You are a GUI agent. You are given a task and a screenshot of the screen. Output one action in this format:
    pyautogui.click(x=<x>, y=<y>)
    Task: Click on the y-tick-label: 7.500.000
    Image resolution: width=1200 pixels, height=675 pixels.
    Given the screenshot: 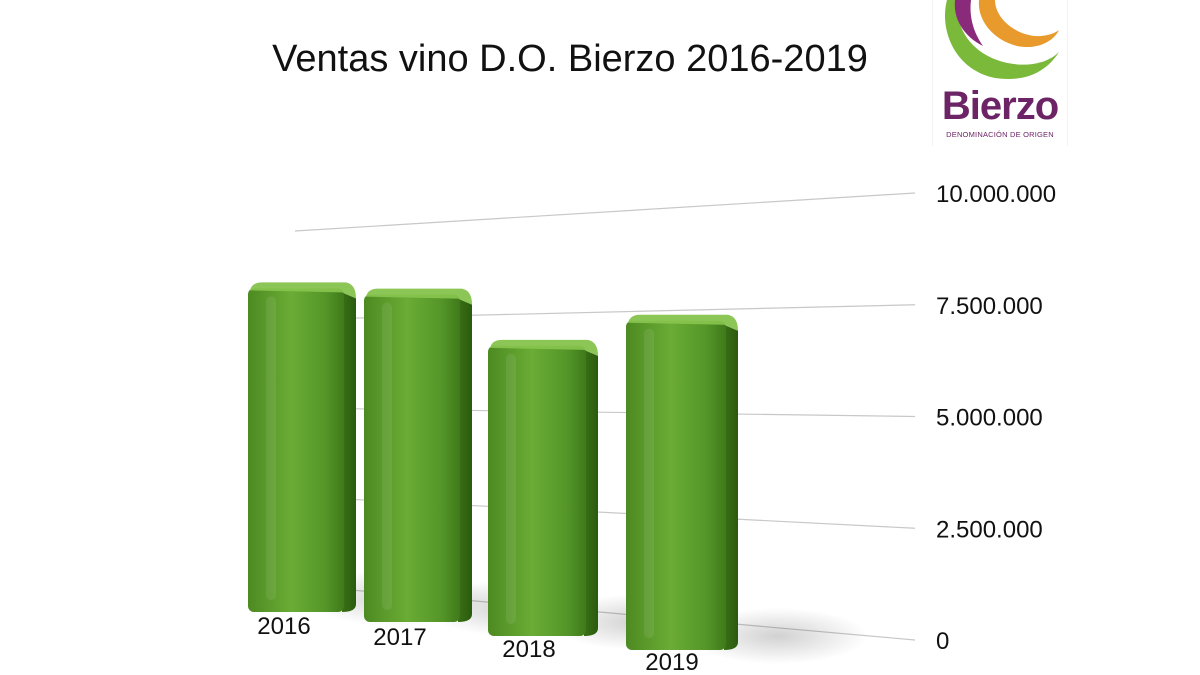 What is the action you would take?
    pyautogui.click(x=989, y=306)
    